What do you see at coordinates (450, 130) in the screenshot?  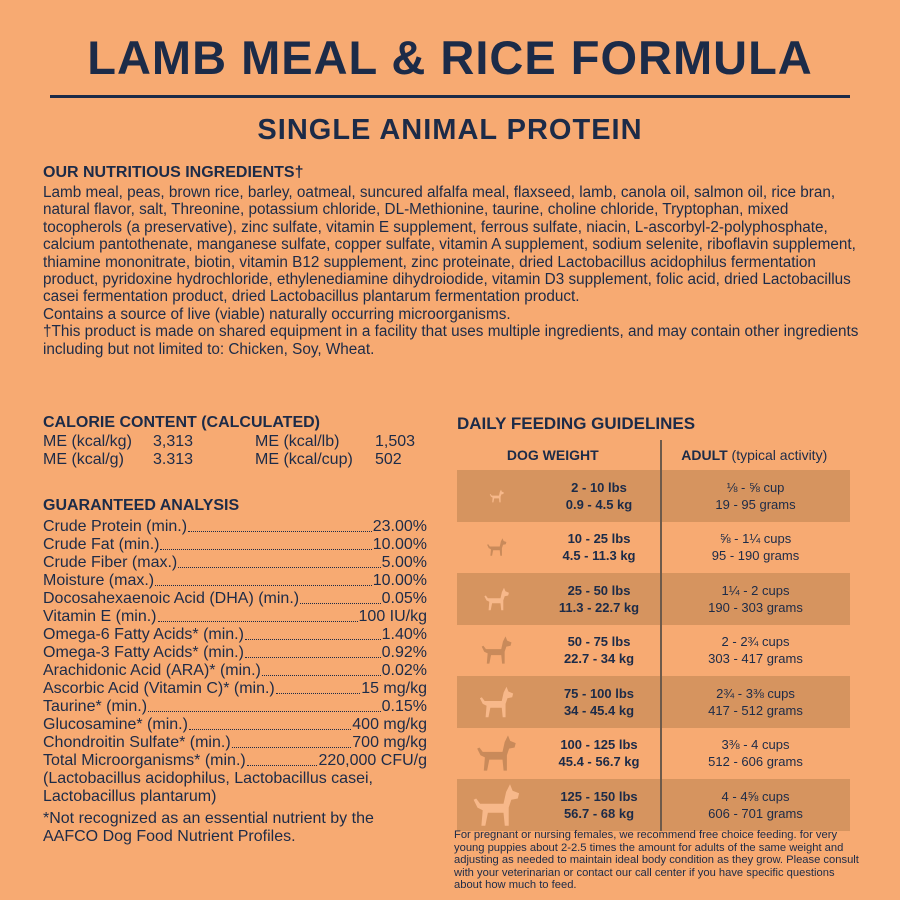 I see `product-subtitle: SINGLE ANIMAL PROTEIN` at bounding box center [450, 130].